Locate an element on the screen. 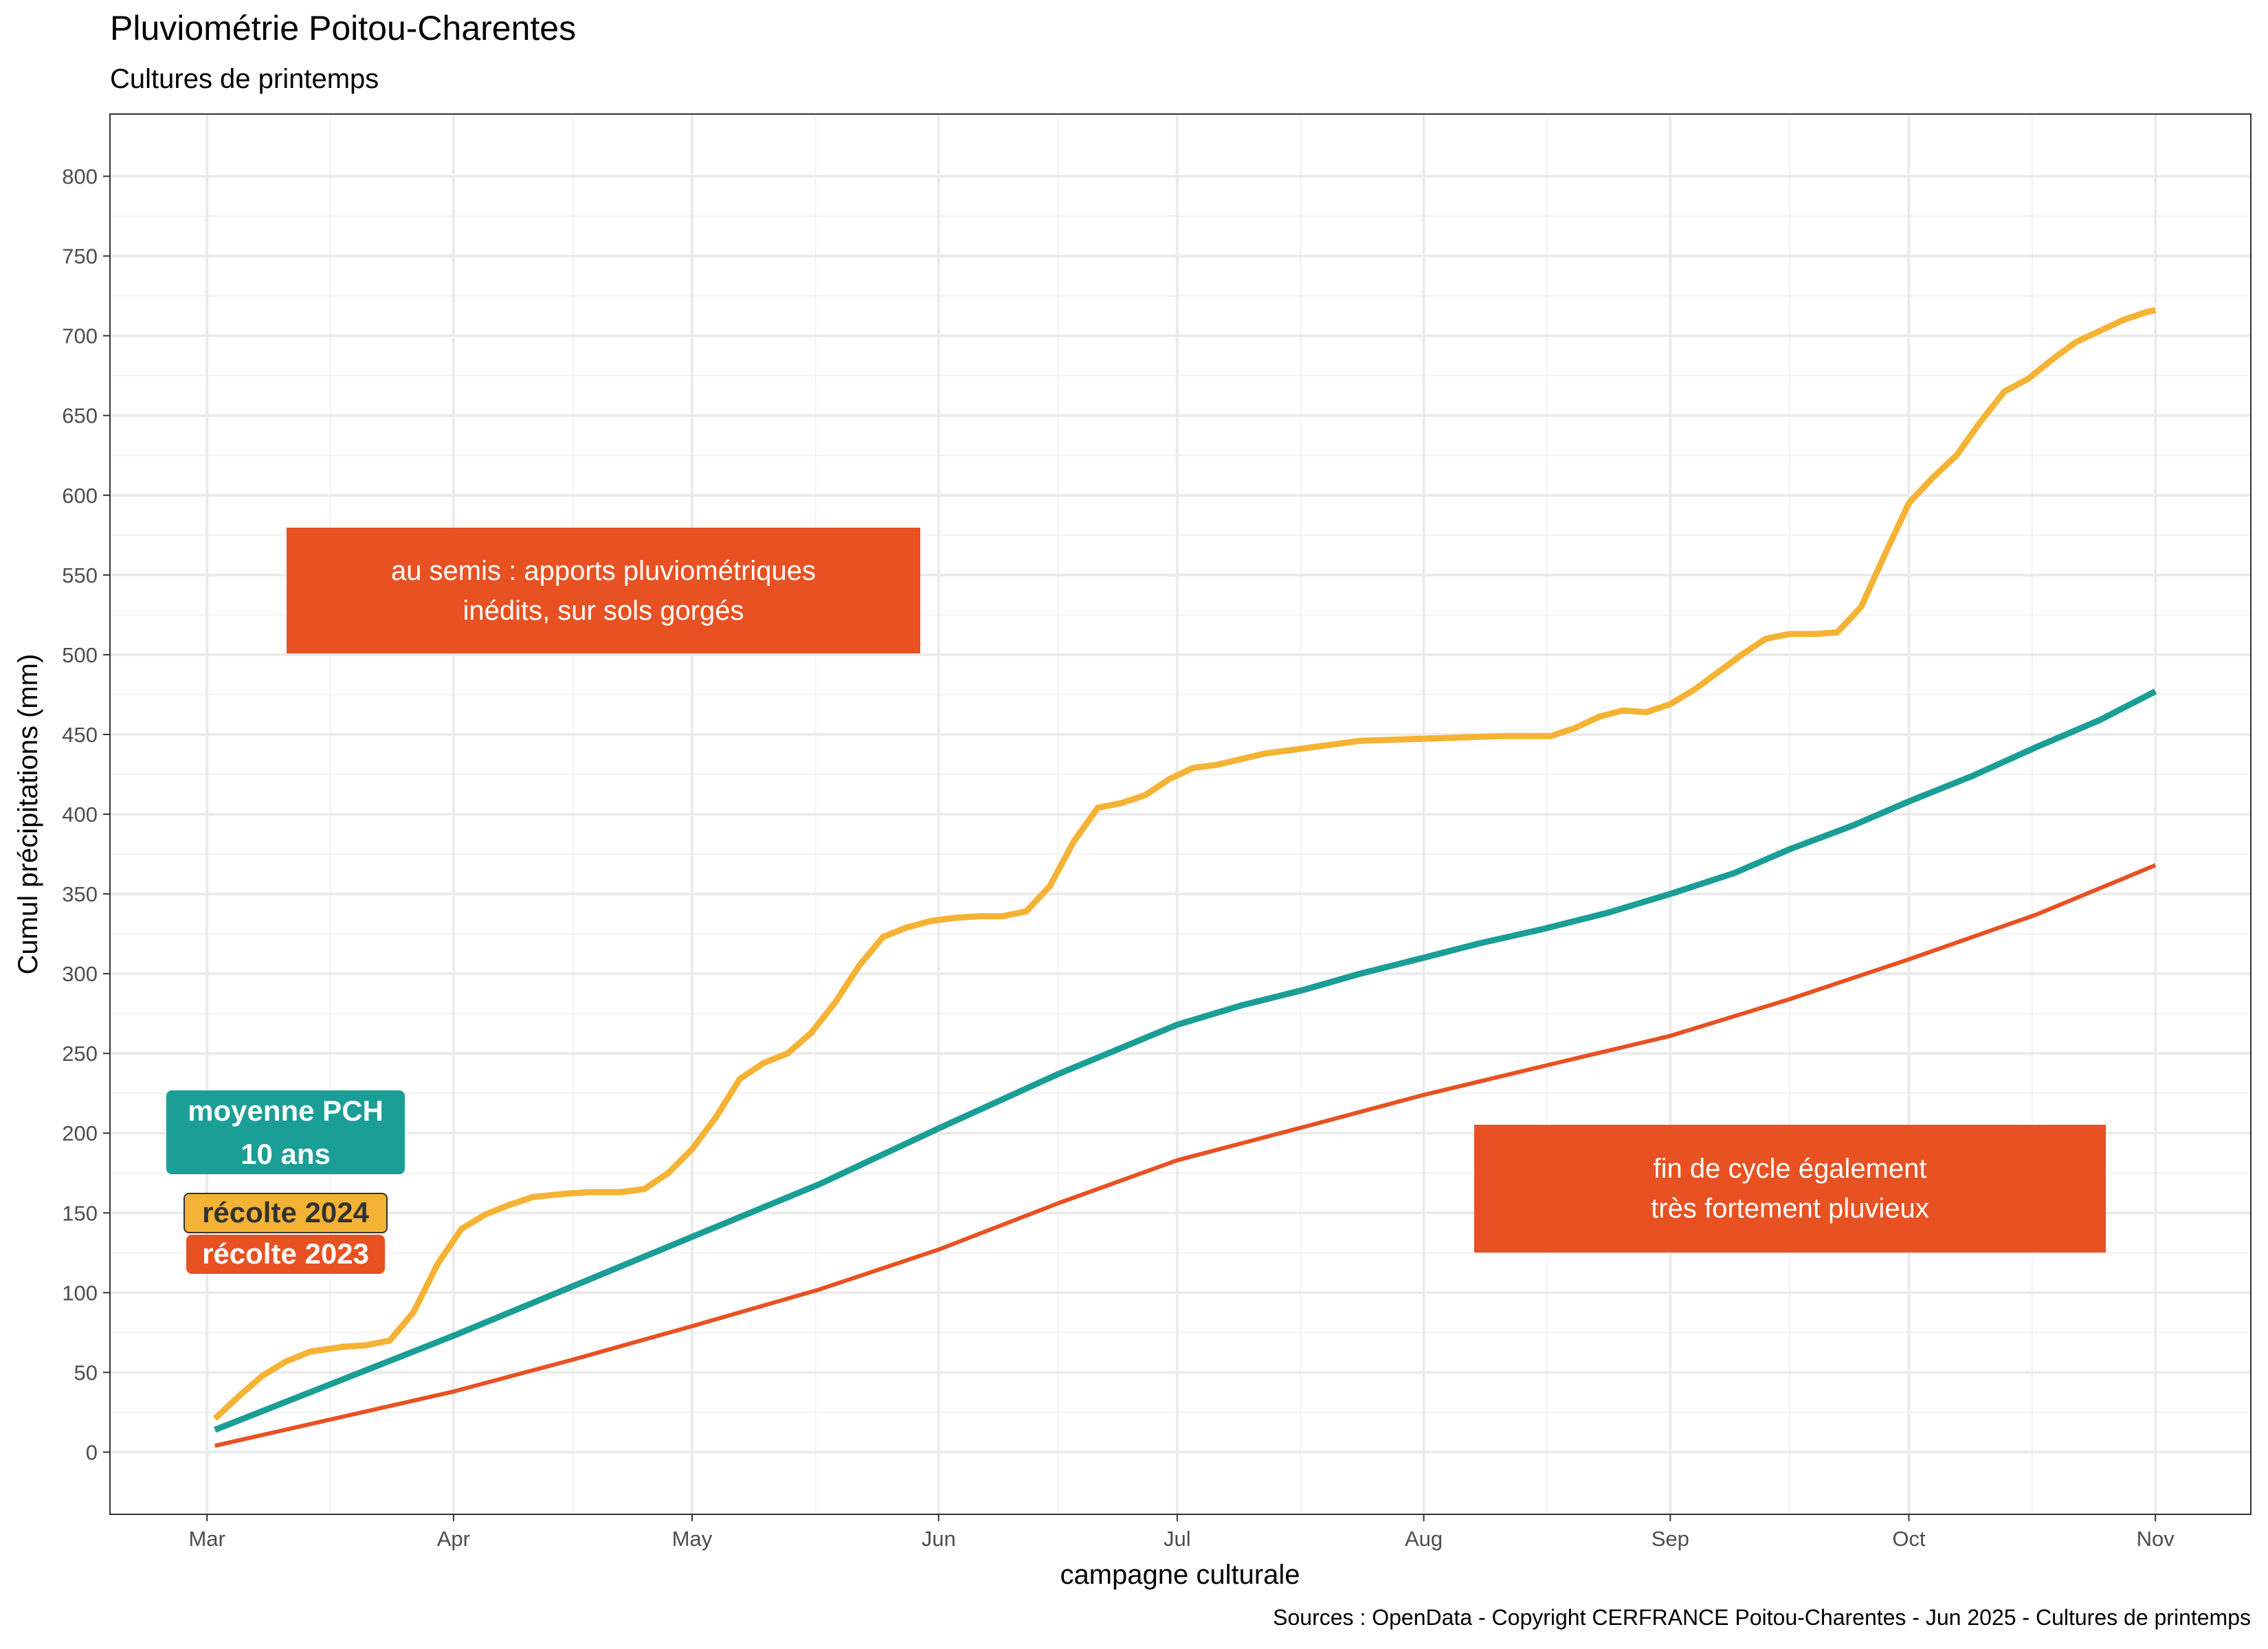 The image size is (2268, 1649). x-tick-label: Mar is located at coordinates (206, 1539).